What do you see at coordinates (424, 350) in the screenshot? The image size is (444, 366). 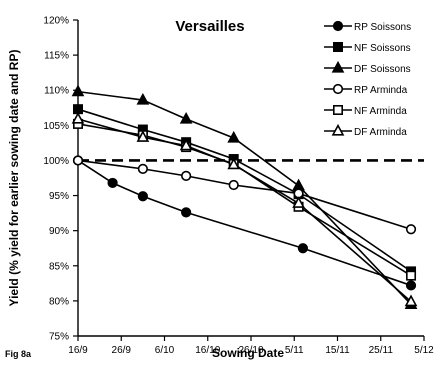 I see `x-tick-label: 5/12` at bounding box center [424, 350].